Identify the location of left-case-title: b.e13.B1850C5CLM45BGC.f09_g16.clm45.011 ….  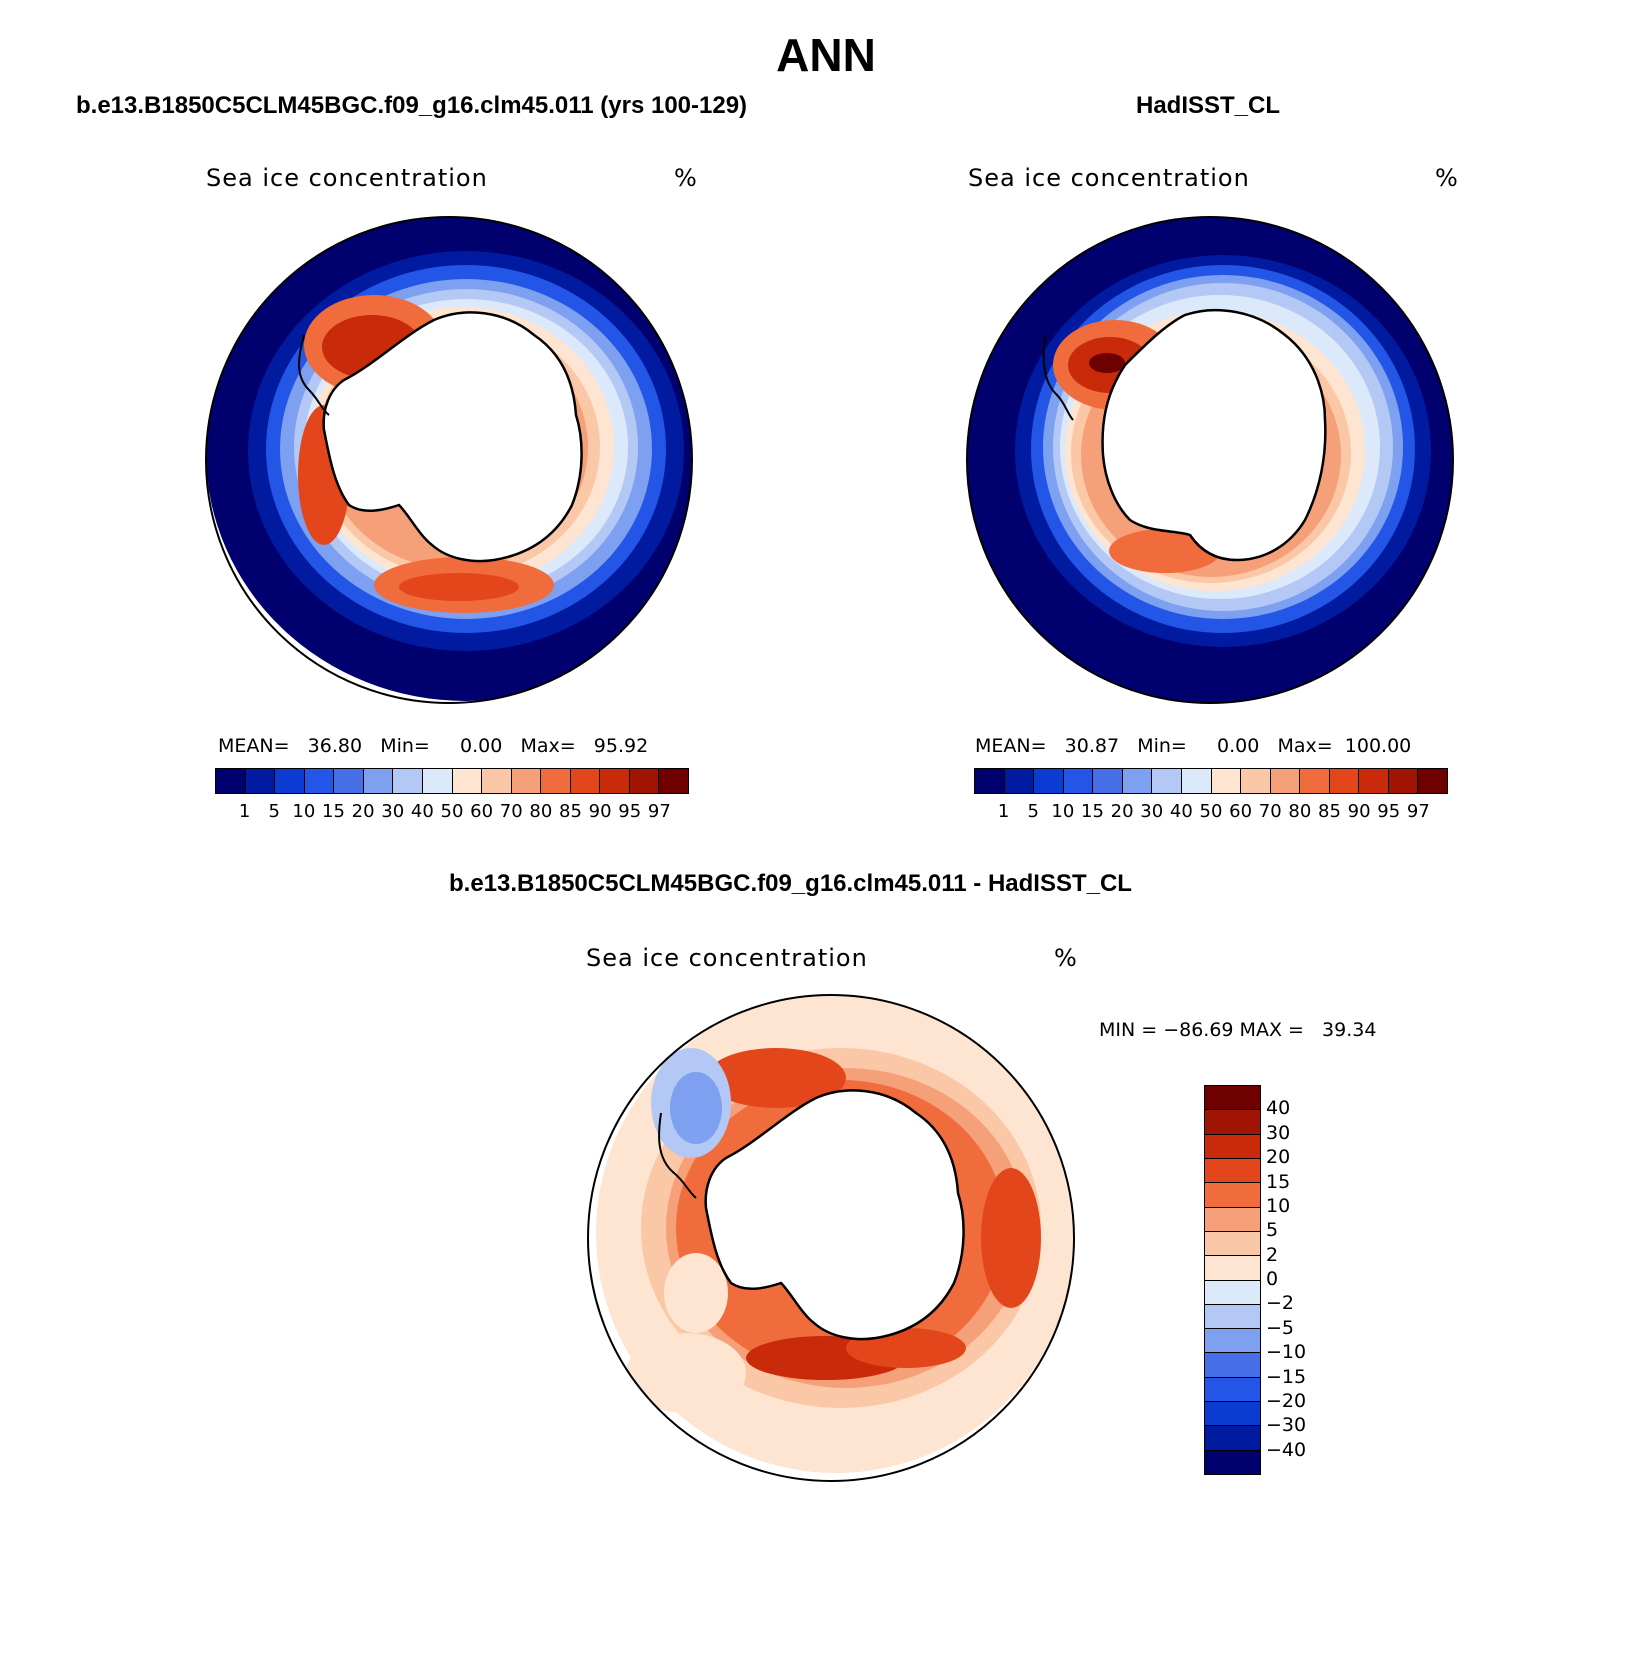
(412, 105).